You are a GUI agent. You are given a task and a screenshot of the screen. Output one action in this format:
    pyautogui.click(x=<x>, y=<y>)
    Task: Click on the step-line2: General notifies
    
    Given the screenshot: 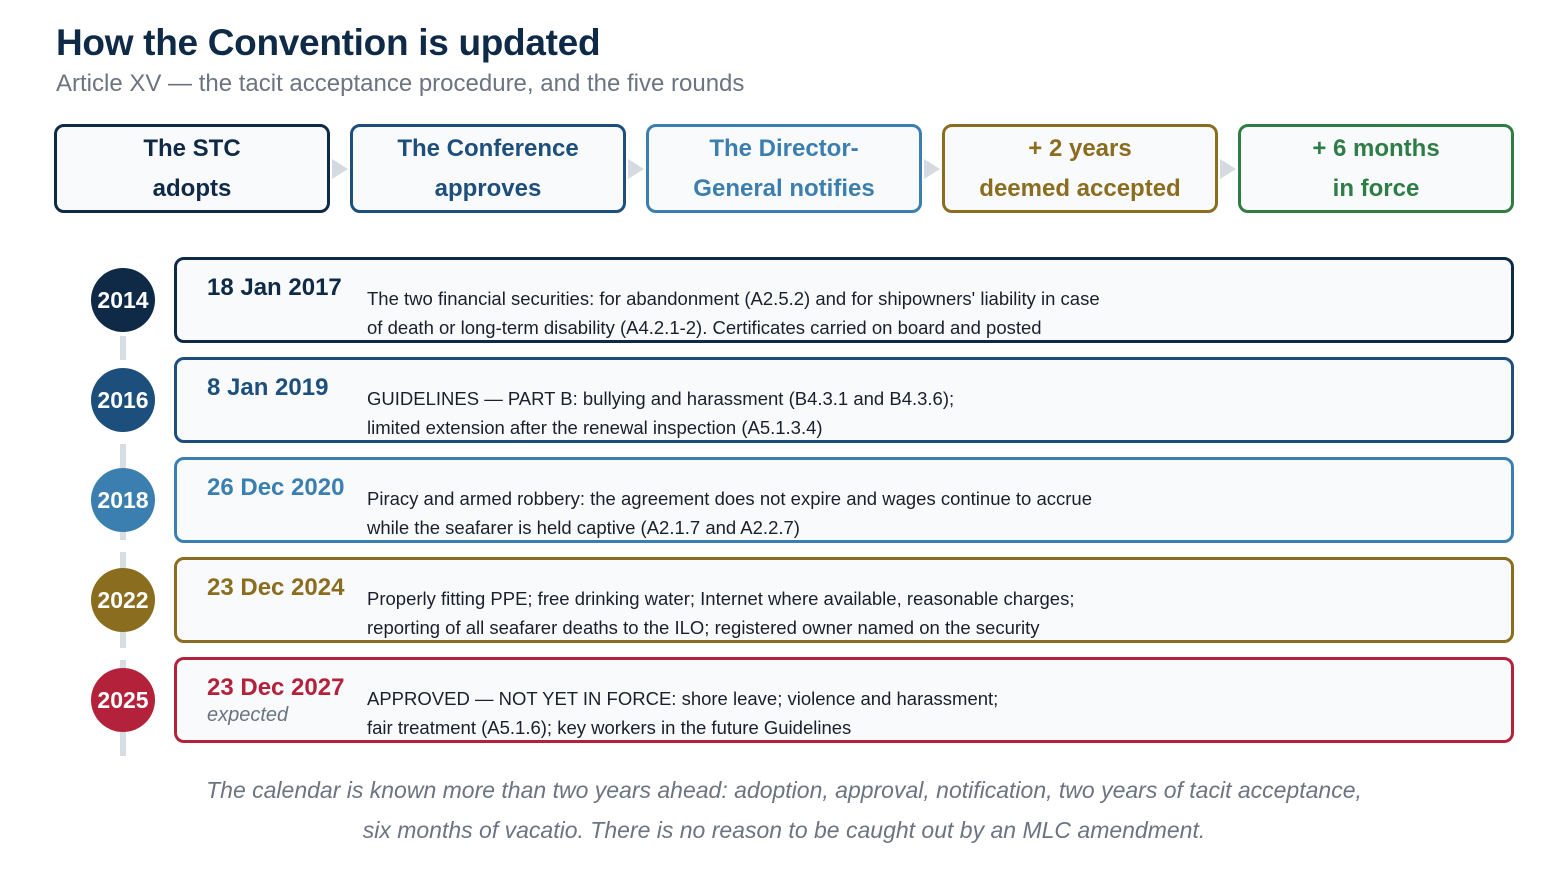 What is the action you would take?
    pyautogui.click(x=784, y=188)
    